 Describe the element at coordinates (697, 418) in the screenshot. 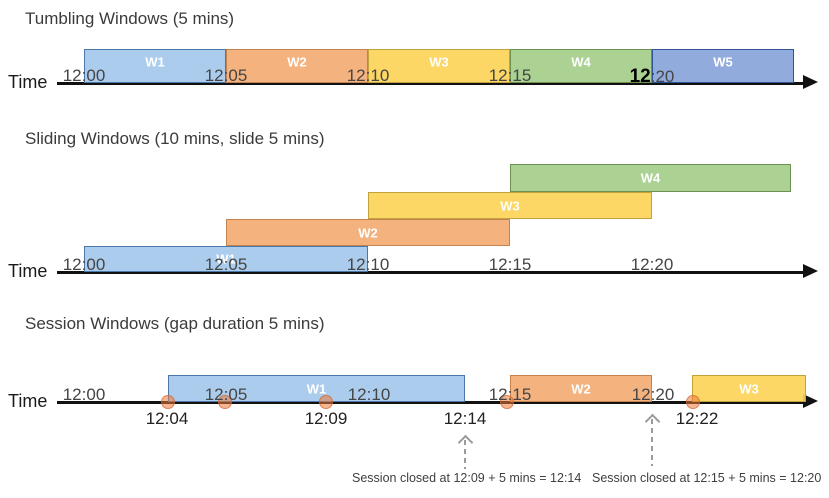

I see `event-time-label: 12:22` at that location.